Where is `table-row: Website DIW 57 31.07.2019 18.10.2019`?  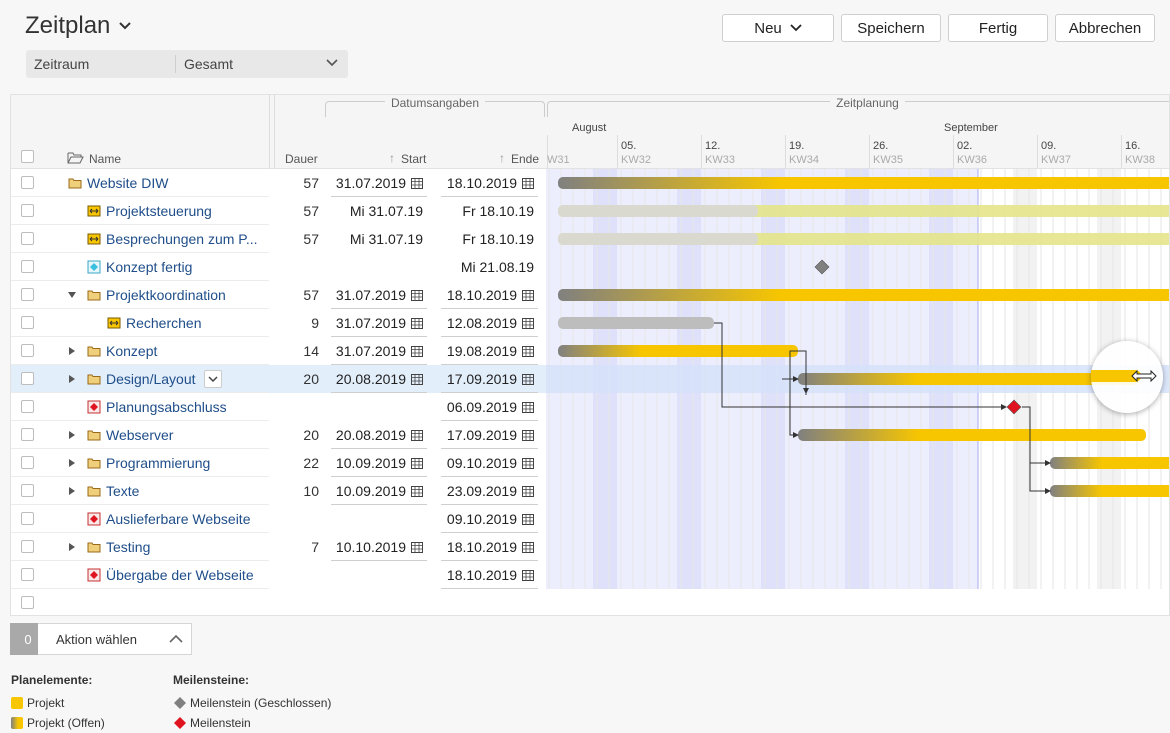 table-row: Website DIW 57 31.07.2019 18.10.2019 is located at coordinates (590, 183).